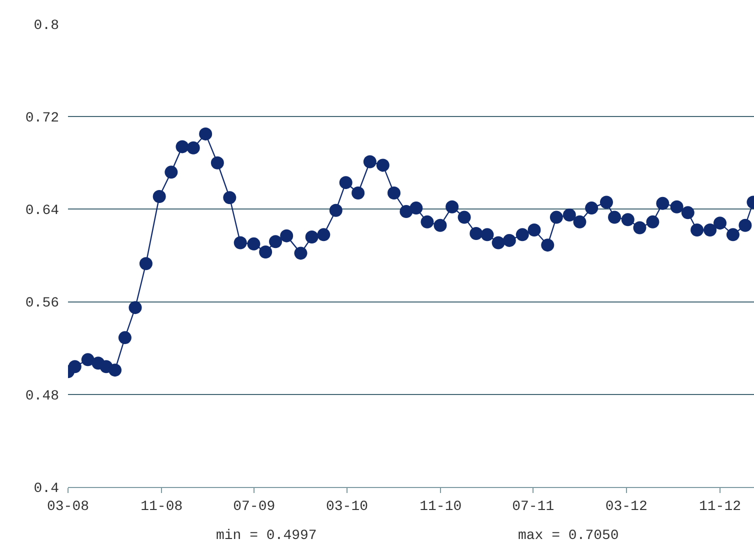 The height and width of the screenshot is (549, 754). What do you see at coordinates (568, 536) in the screenshot?
I see `text: max = 0.7050` at bounding box center [568, 536].